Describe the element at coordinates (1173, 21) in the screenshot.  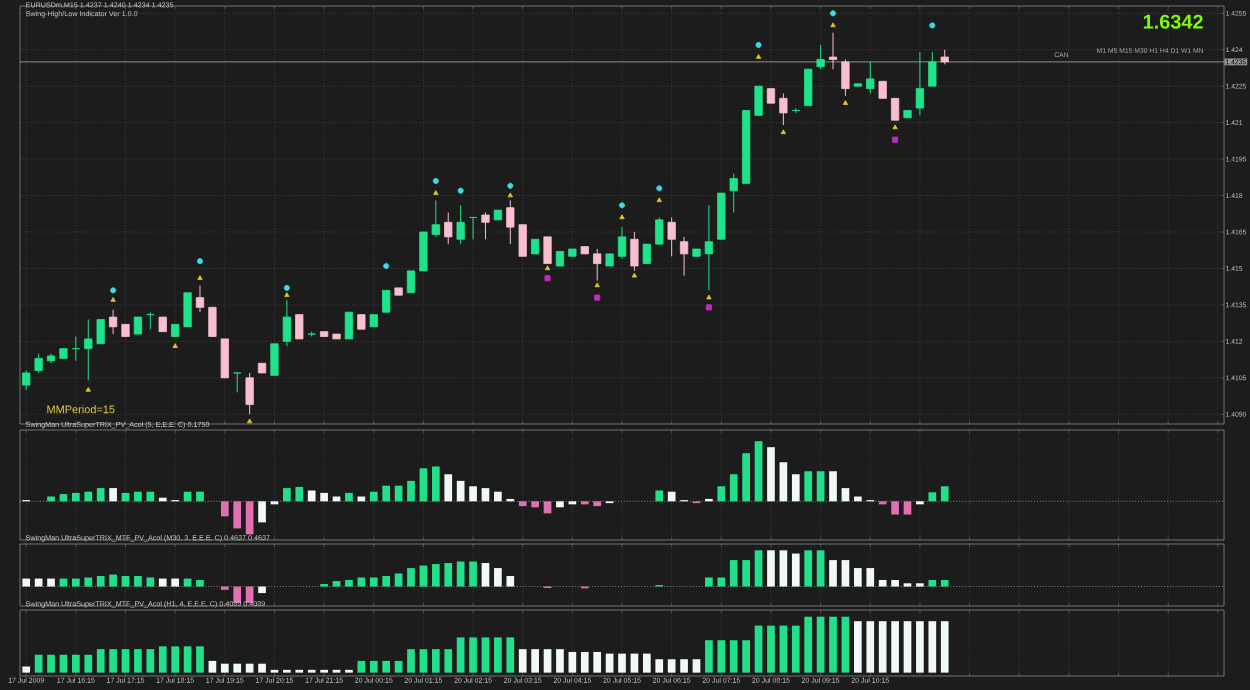
I see `annotation: 1.6342` at that location.